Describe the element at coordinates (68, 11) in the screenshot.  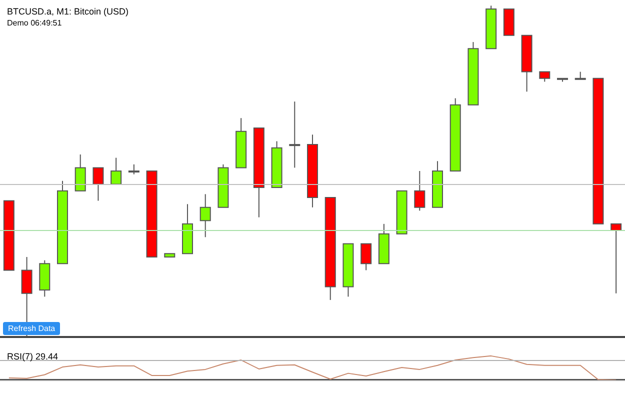
I see `chart-title: BTCUSD.a, M1: Bitcoin (USD)` at that location.